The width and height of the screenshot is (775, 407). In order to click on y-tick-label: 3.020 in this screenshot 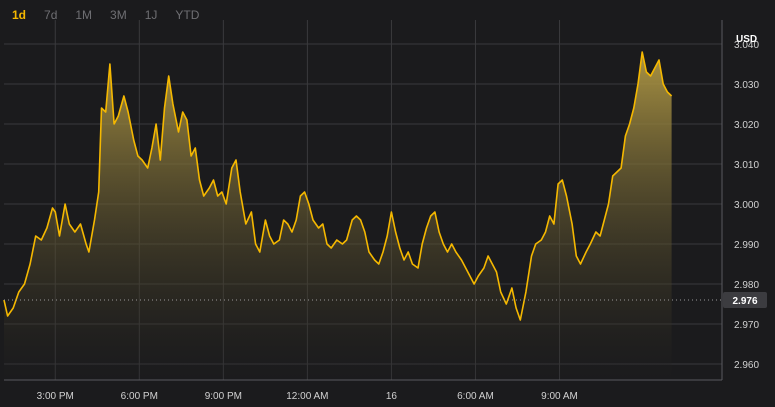, I will do `click(746, 125)`.